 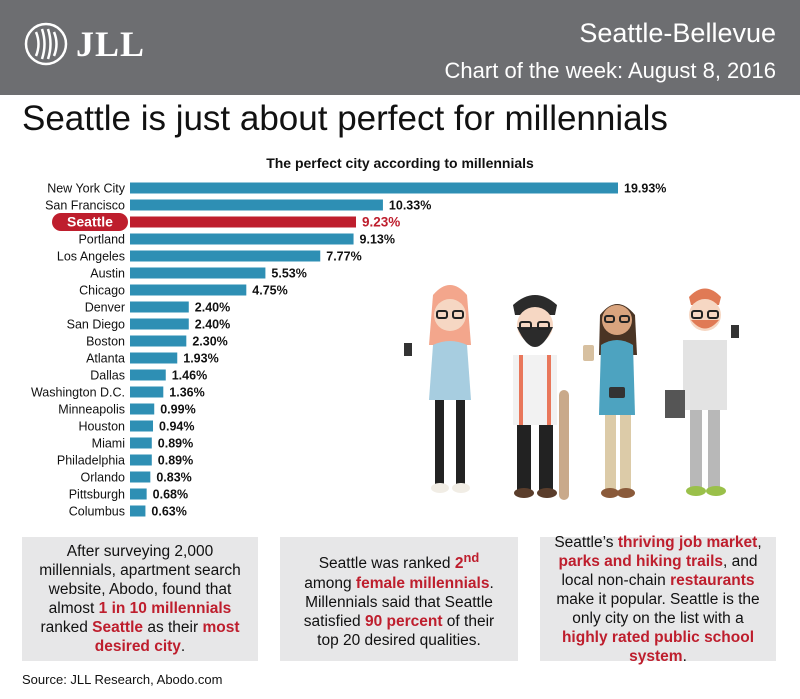 I want to click on card-text-segment: of their top 20 desired qualities., so click(x=406, y=630).